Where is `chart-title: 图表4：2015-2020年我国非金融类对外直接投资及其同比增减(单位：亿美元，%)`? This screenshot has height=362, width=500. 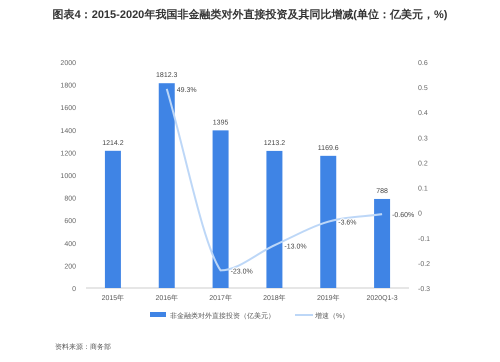 chart-title: 图表4：2015-2020年我国非金融类对外直接投资及其同比增减(单位：亿美元，%) is located at coordinates (250, 14).